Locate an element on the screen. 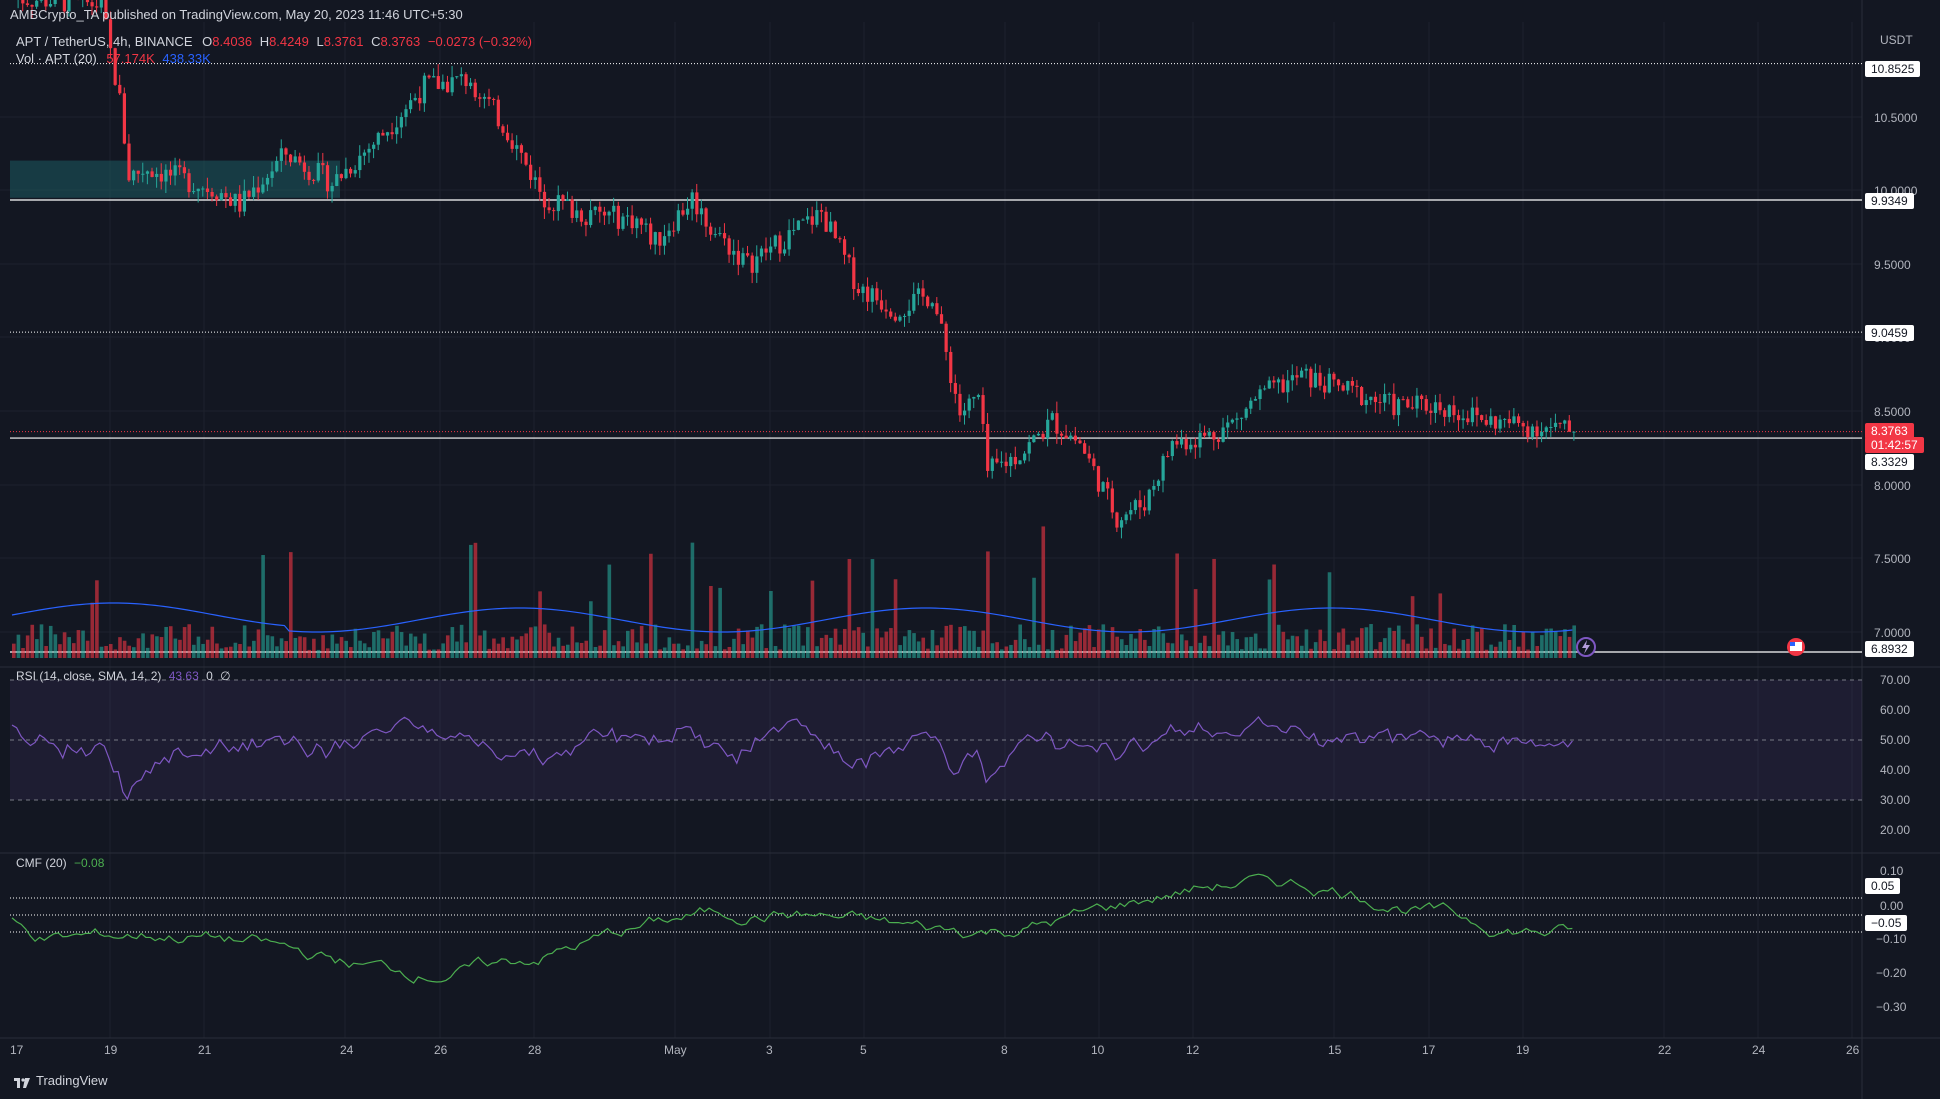  volume-label: Vol · APT (20) is located at coordinates (56, 58).